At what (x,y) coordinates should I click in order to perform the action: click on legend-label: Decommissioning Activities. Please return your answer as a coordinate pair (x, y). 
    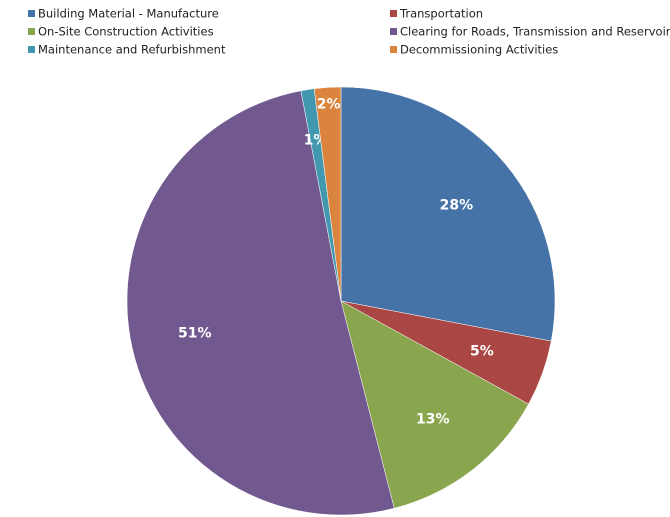
    Looking at the image, I should click on (479, 50).